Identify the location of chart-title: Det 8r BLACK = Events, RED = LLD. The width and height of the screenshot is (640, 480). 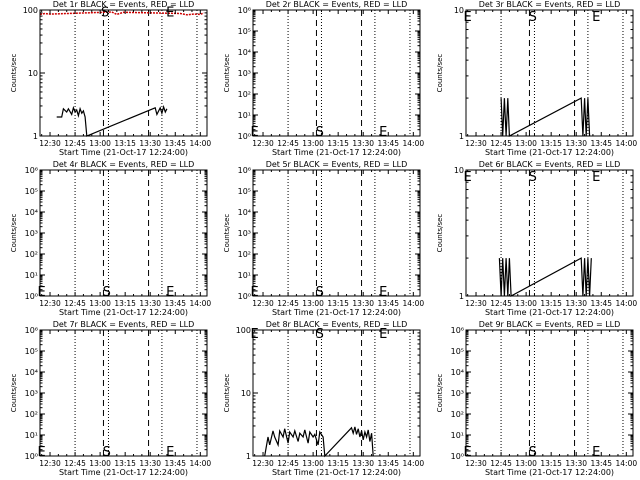
(337, 324).